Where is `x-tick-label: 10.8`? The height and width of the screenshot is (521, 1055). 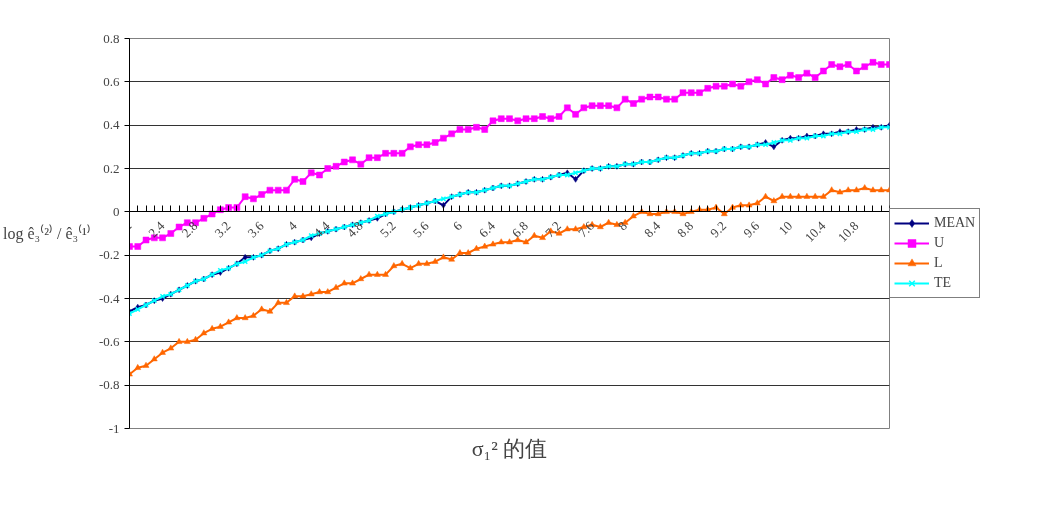 x-tick-label: 10.8 is located at coordinates (848, 231).